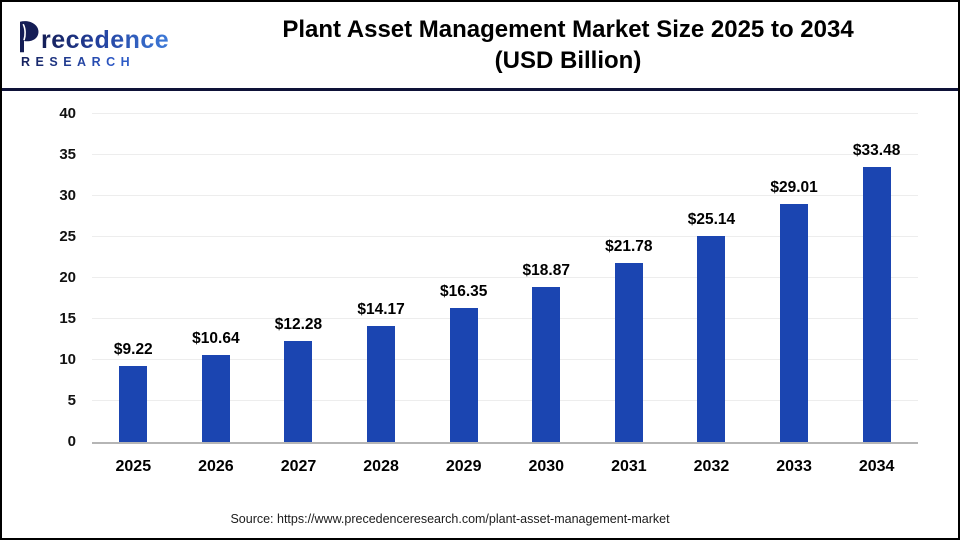  What do you see at coordinates (71, 441) in the screenshot?
I see `y-axis-tick-label: 0` at bounding box center [71, 441].